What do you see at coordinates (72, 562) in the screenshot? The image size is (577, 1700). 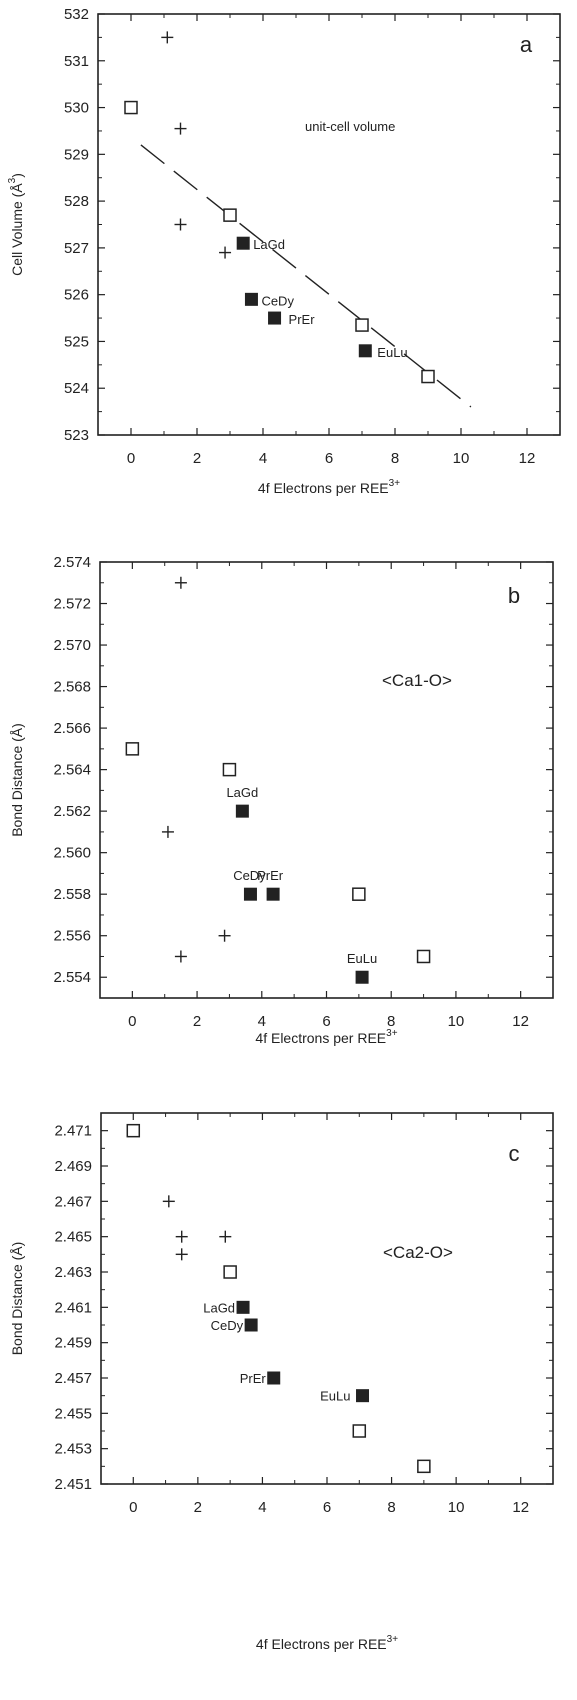 I see `y-tick-label: 2.574` at bounding box center [72, 562].